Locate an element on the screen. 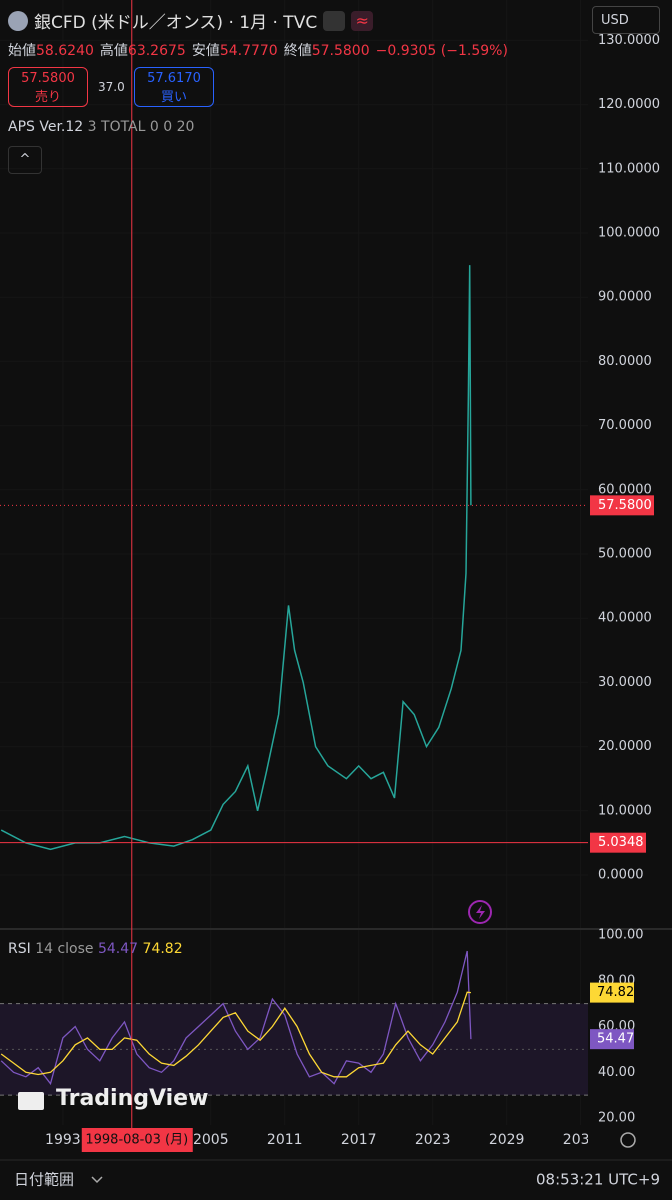 The height and width of the screenshot is (1200, 672). currency-select: USD is located at coordinates (626, 20).